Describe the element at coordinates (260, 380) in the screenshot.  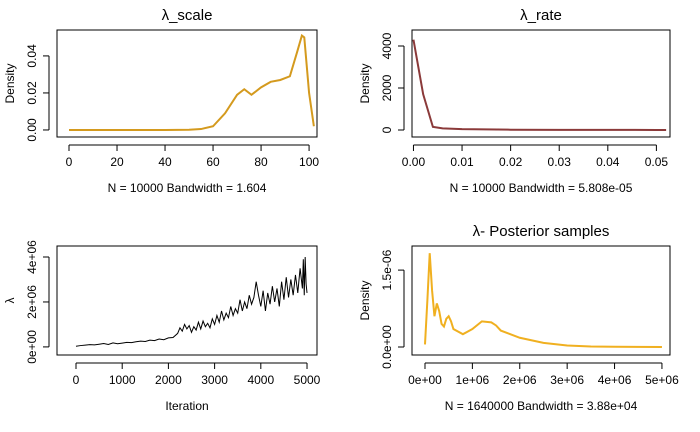
I see `x-tick-label: 4000` at that location.